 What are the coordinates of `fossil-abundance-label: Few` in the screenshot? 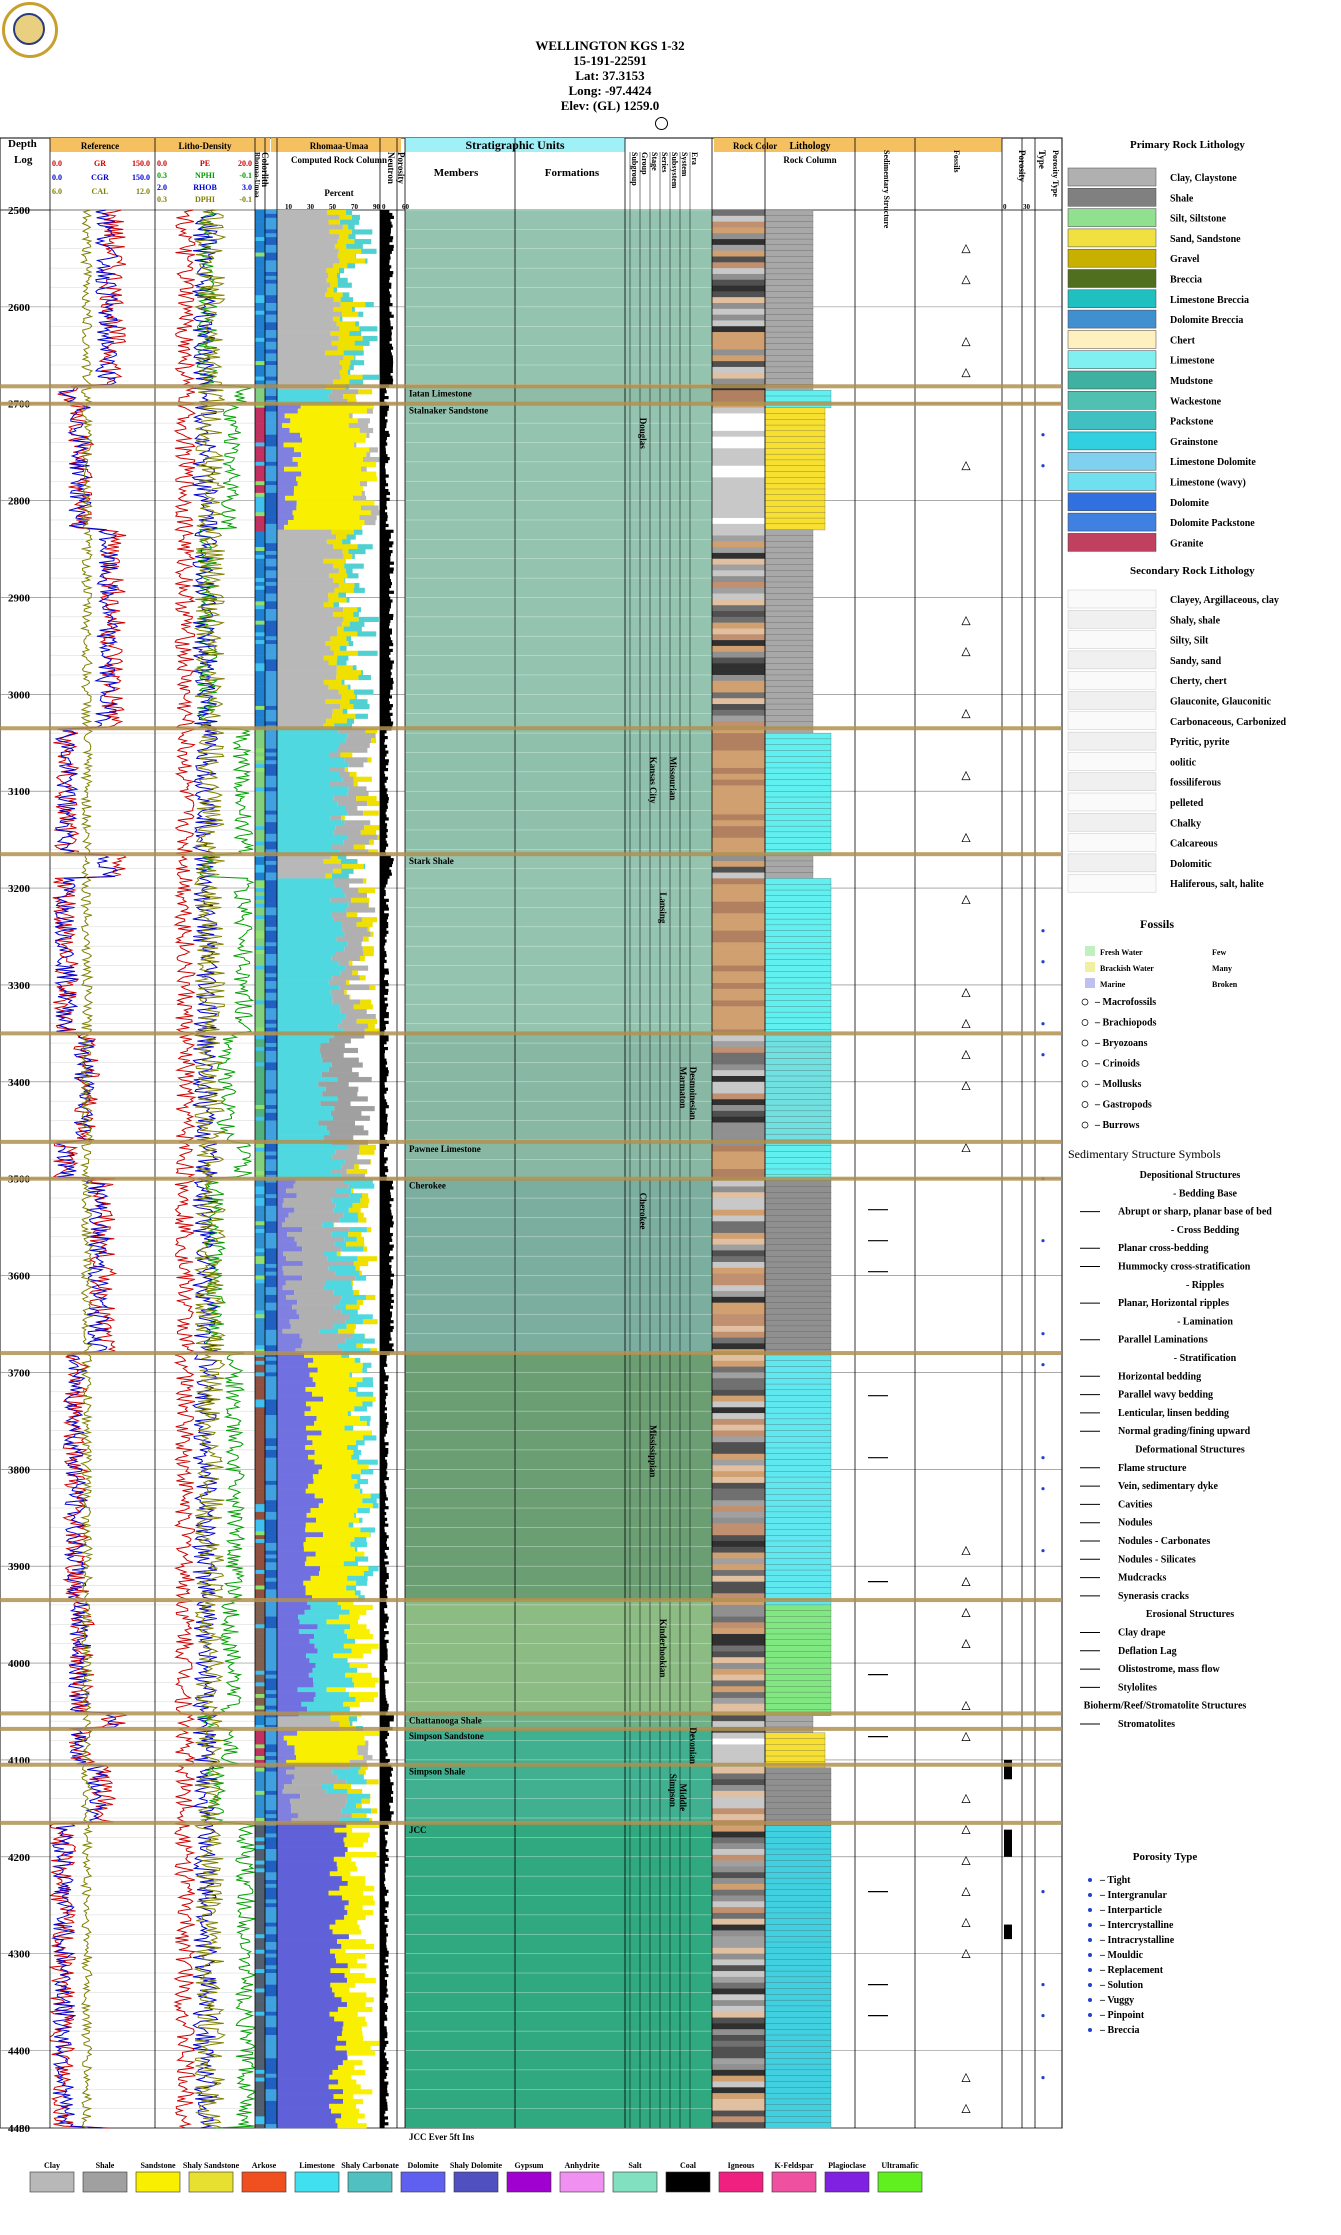 It's located at (1219, 952).